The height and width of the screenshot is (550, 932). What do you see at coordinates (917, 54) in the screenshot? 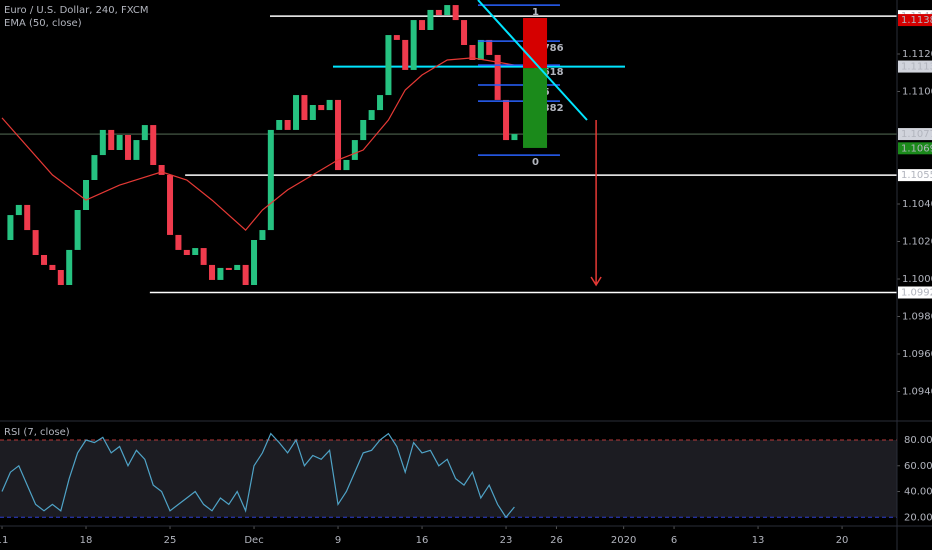
I see `y-tick-label: 1.11200` at bounding box center [917, 54].